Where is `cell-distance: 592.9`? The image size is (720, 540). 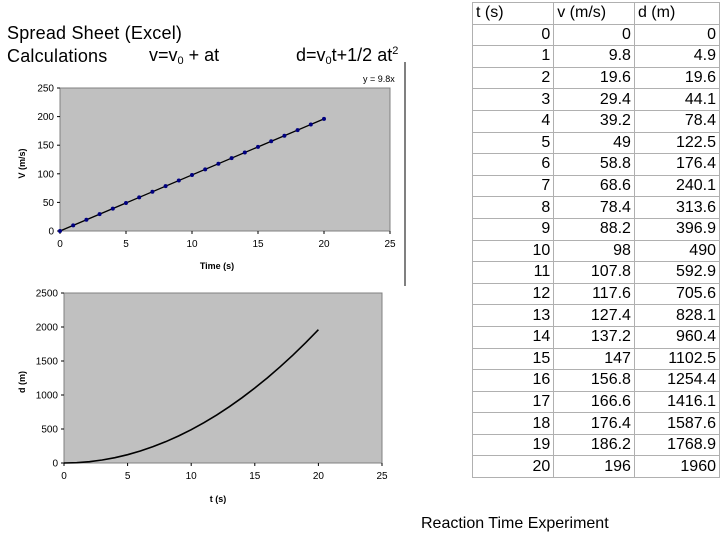 cell-distance: 592.9 is located at coordinates (676, 272).